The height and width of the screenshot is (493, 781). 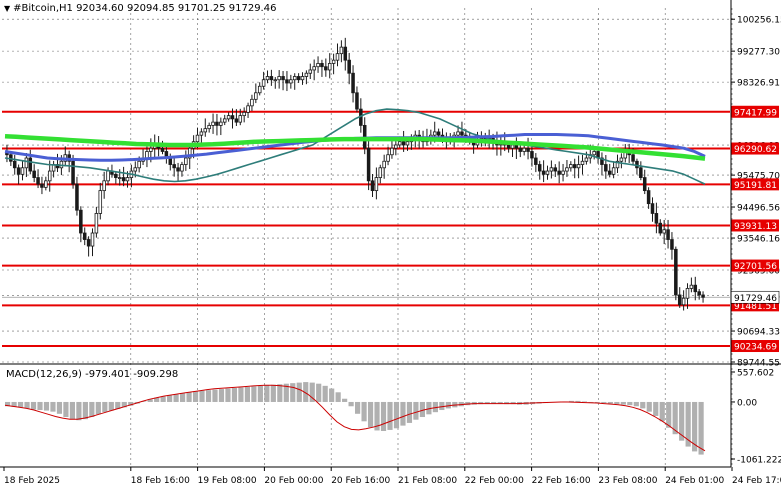 What do you see at coordinates (92, 374) in the screenshot?
I see `macd-title: MACD(12,26,9) -979.401 -909.298` at bounding box center [92, 374].